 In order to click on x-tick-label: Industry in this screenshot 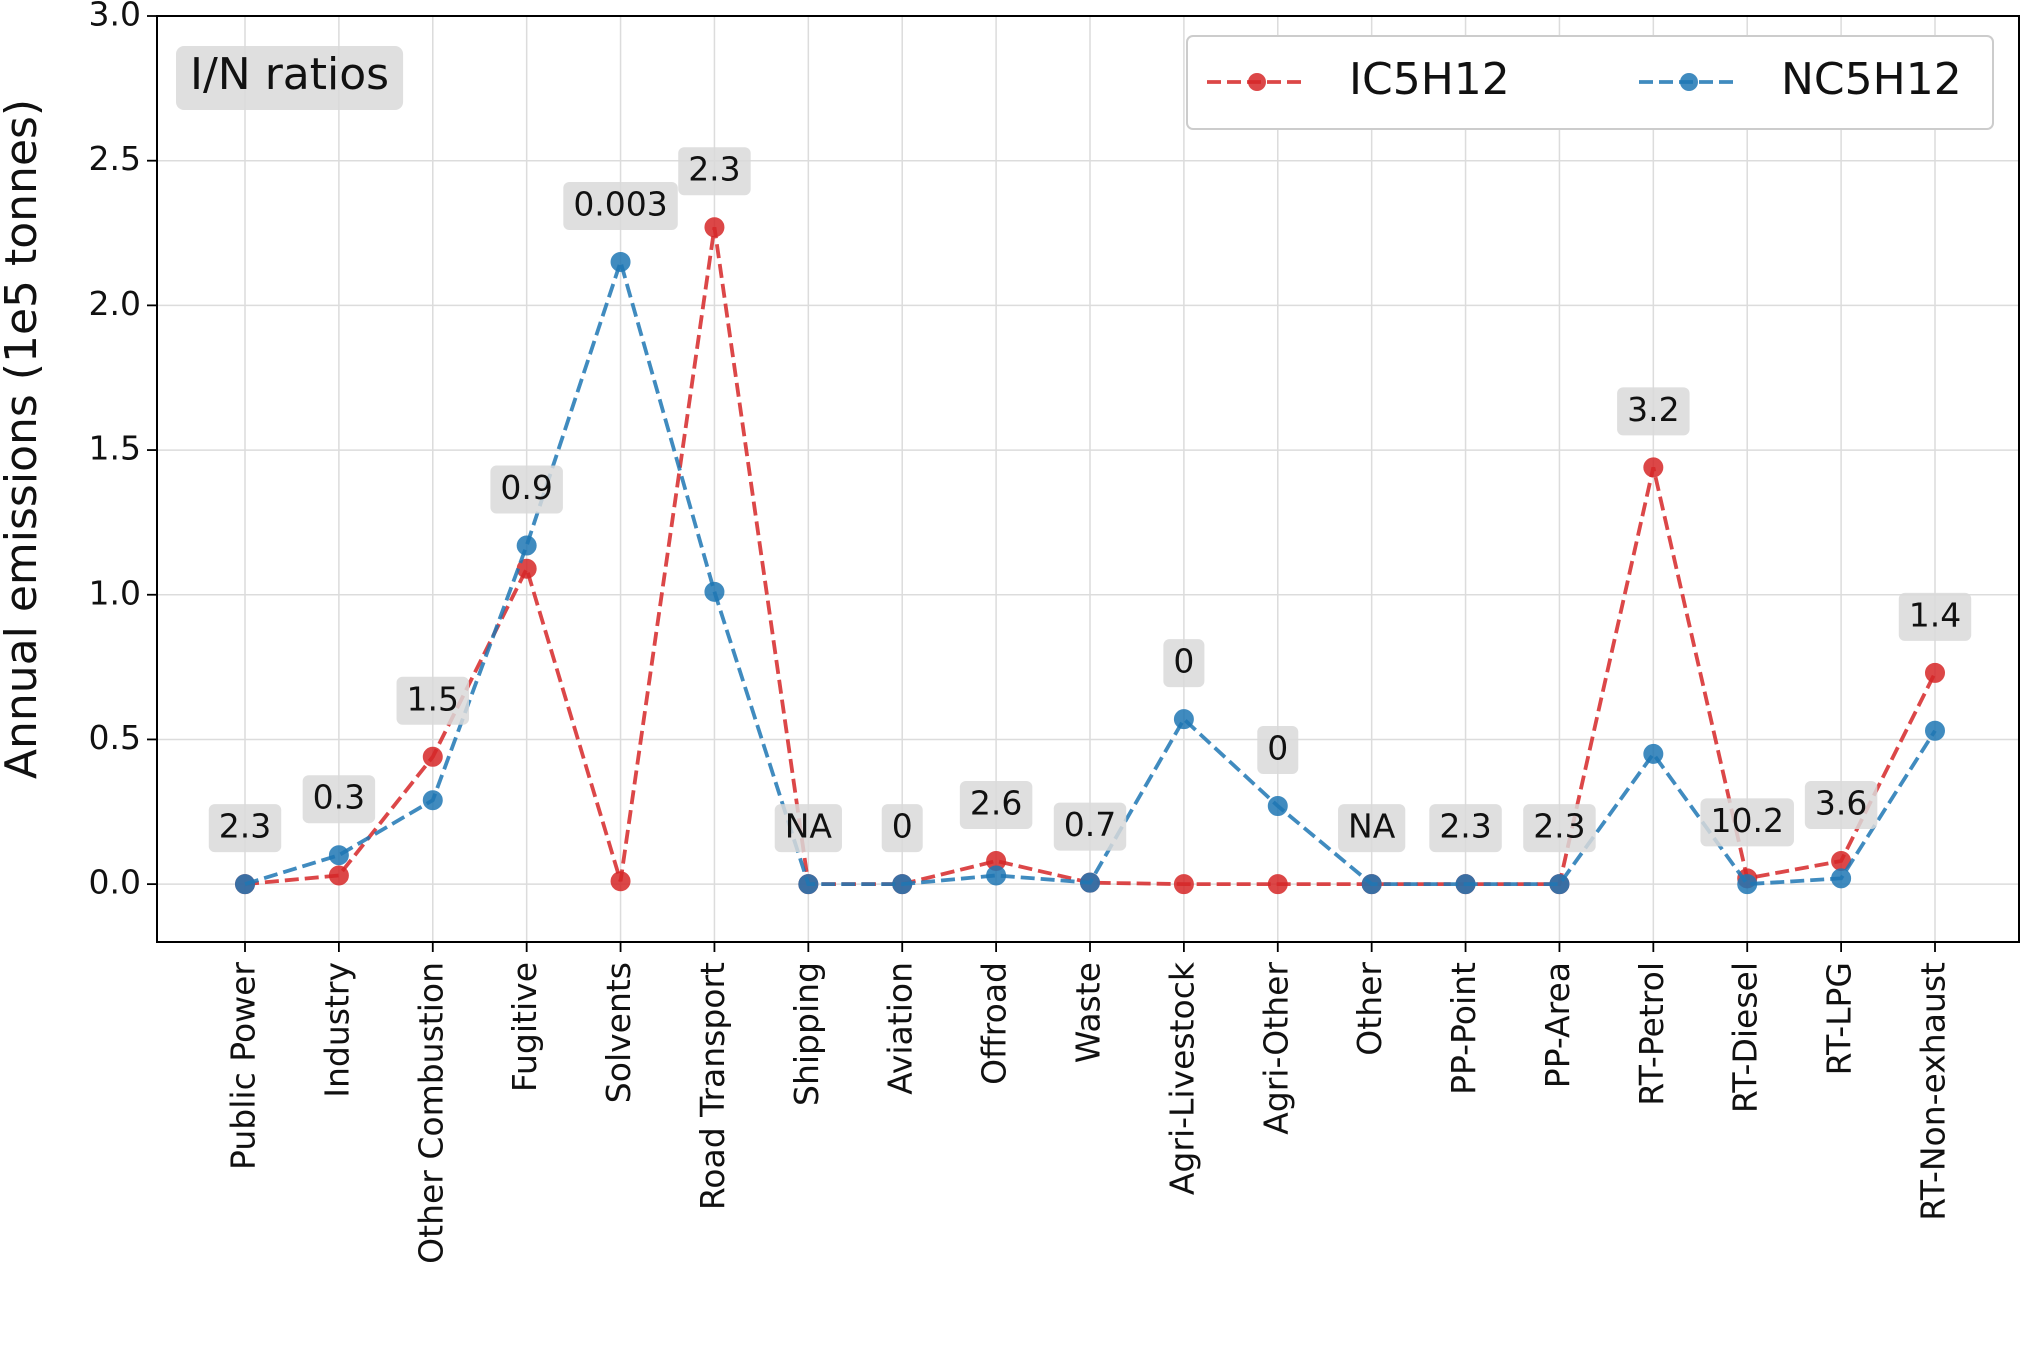, I will do `click(336, 1030)`.